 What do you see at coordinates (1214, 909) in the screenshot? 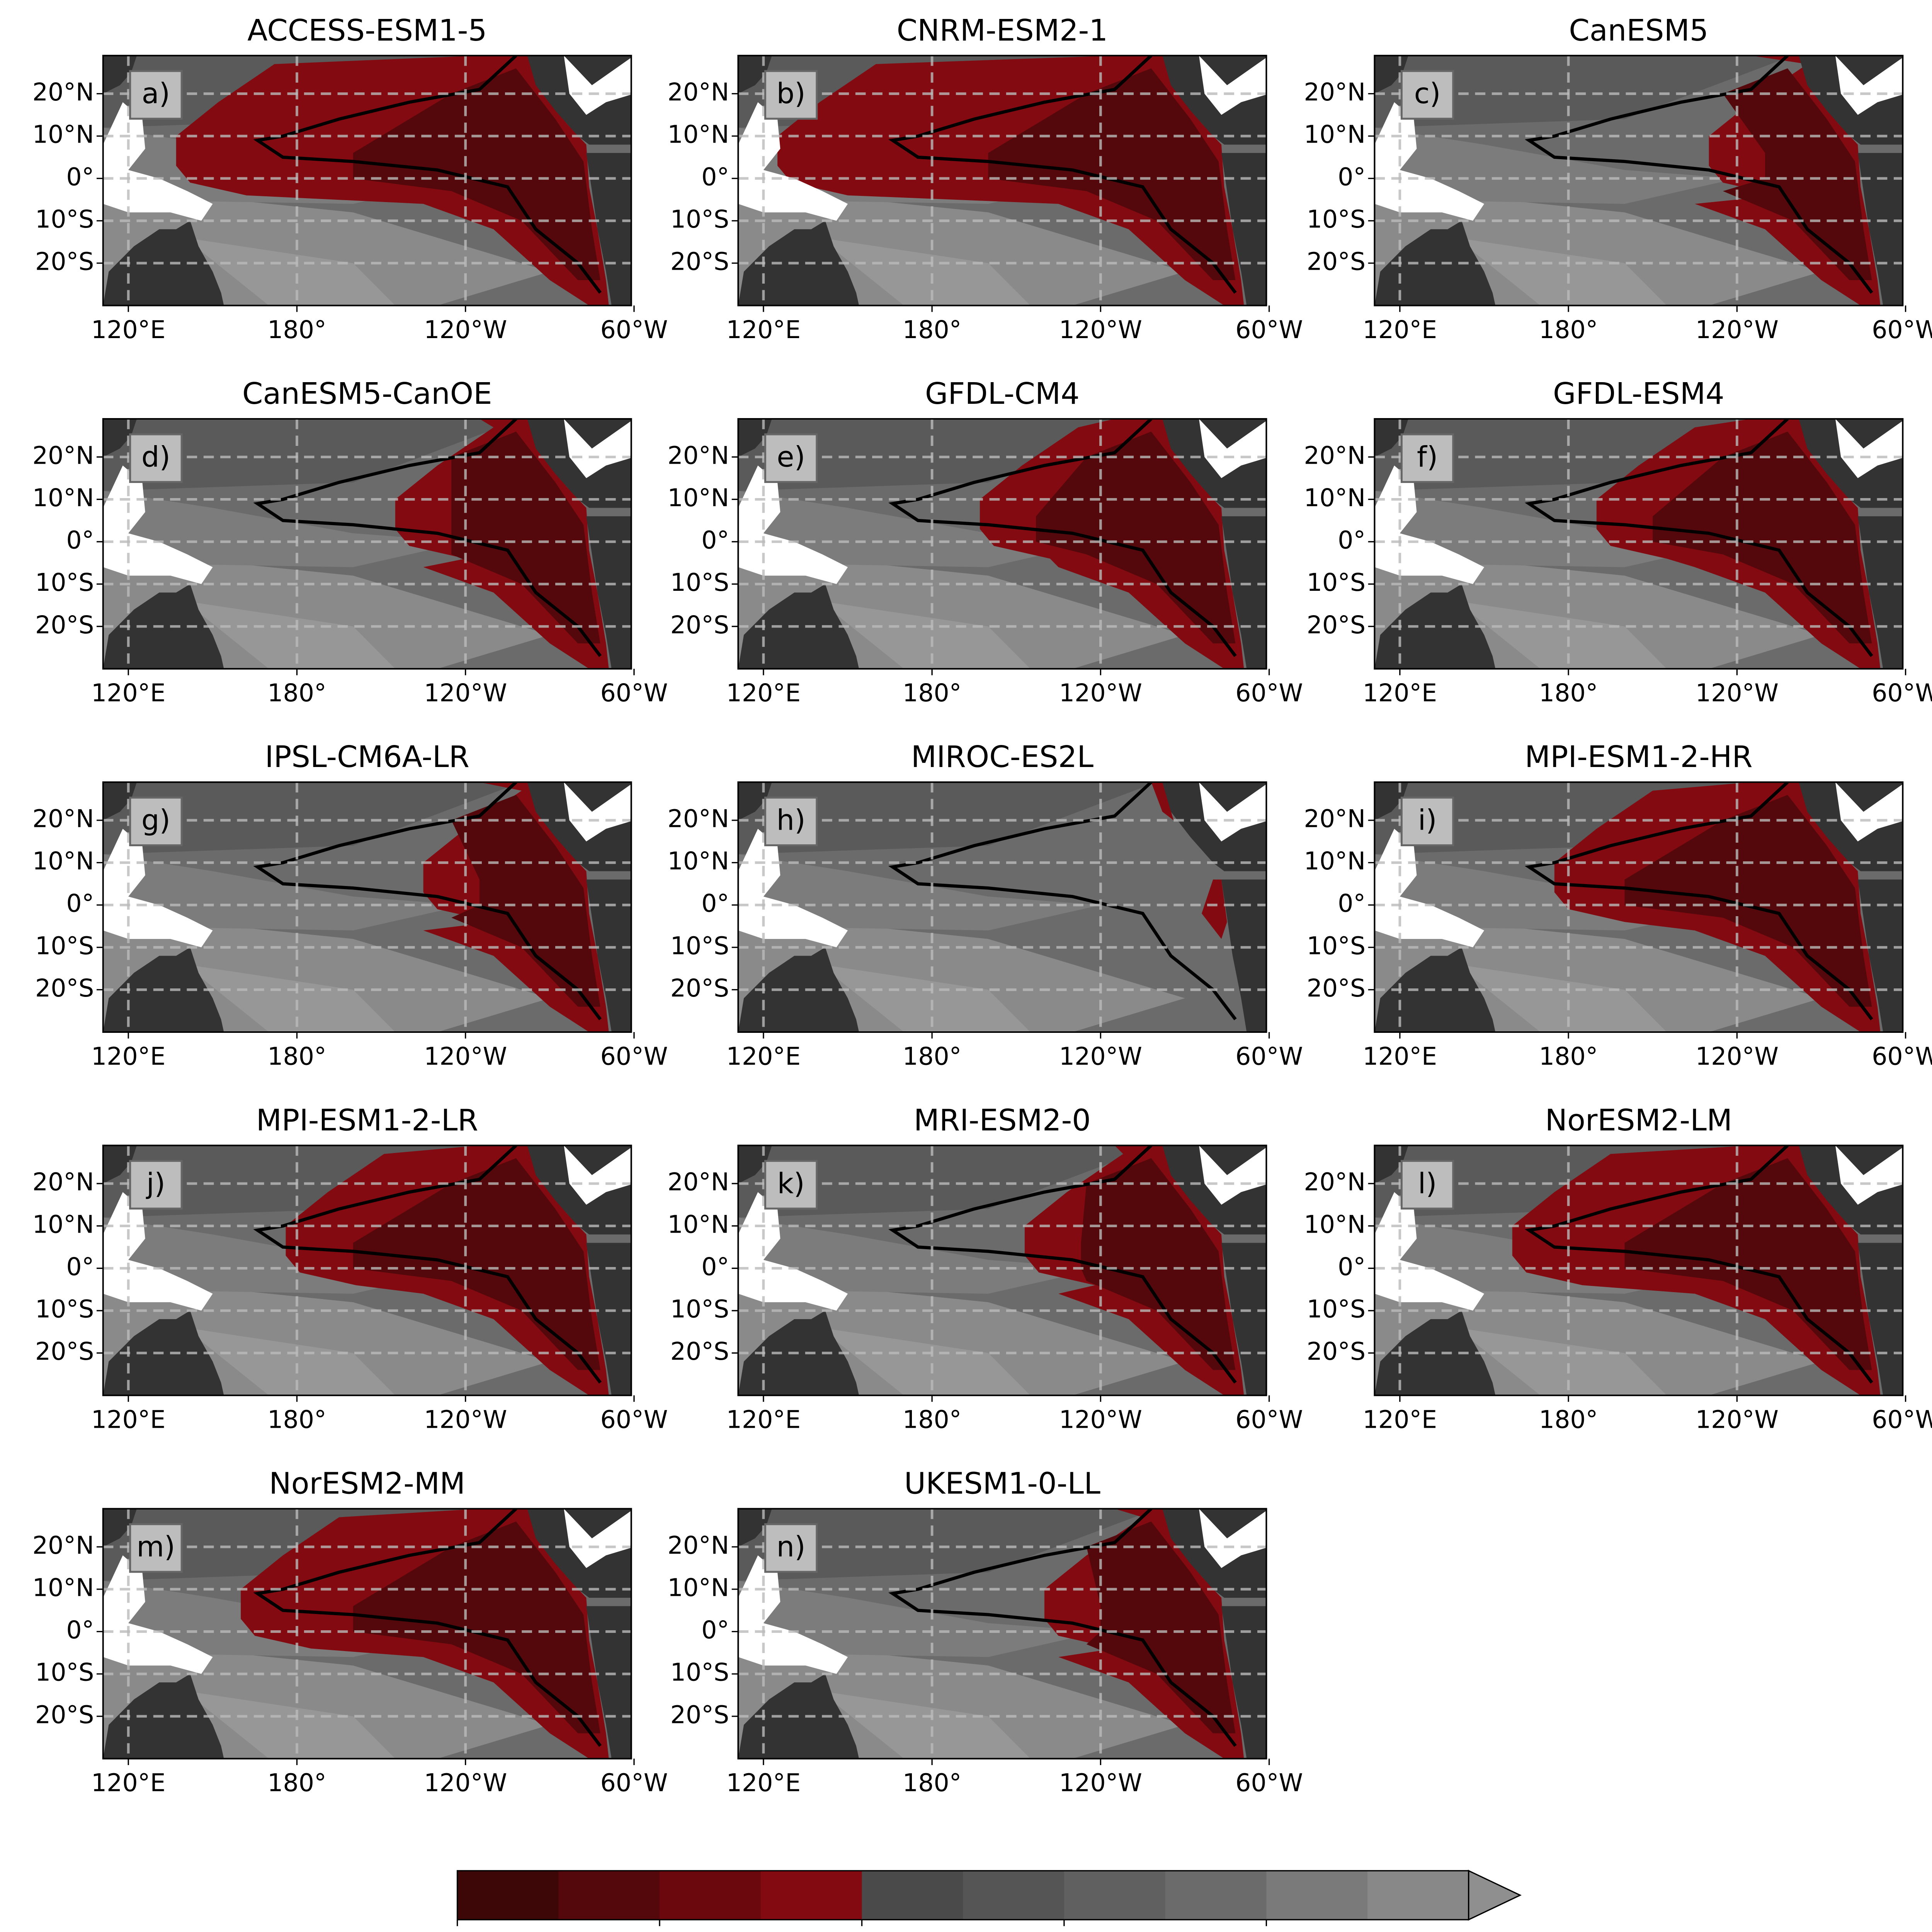
I see `low-oxygen-area` at bounding box center [1214, 909].